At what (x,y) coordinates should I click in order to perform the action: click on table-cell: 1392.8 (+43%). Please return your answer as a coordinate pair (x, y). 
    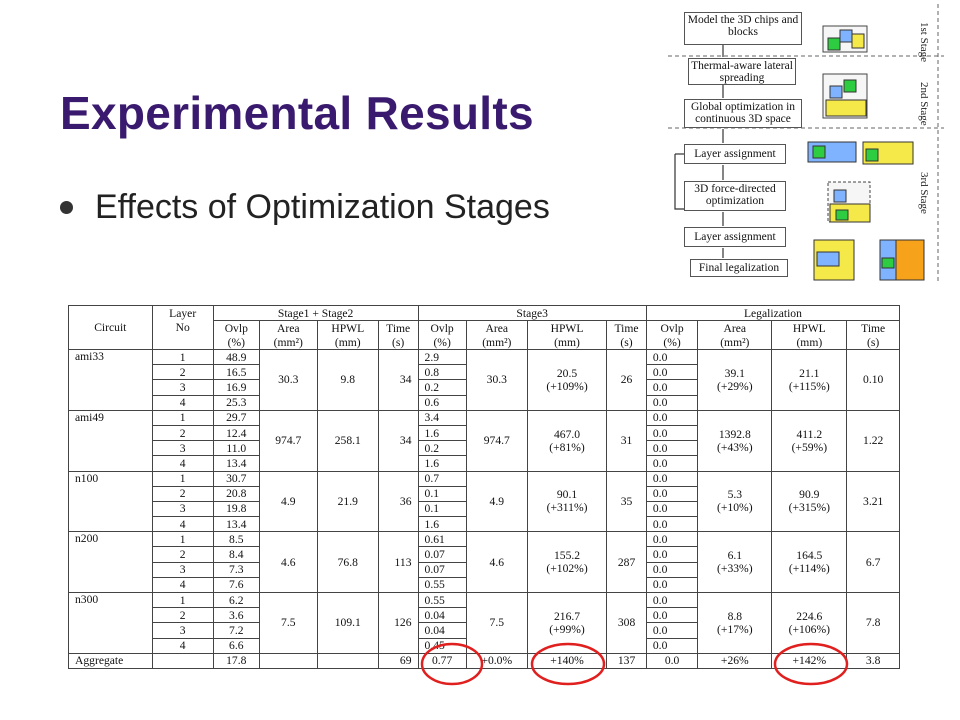
    Looking at the image, I should click on (735, 440).